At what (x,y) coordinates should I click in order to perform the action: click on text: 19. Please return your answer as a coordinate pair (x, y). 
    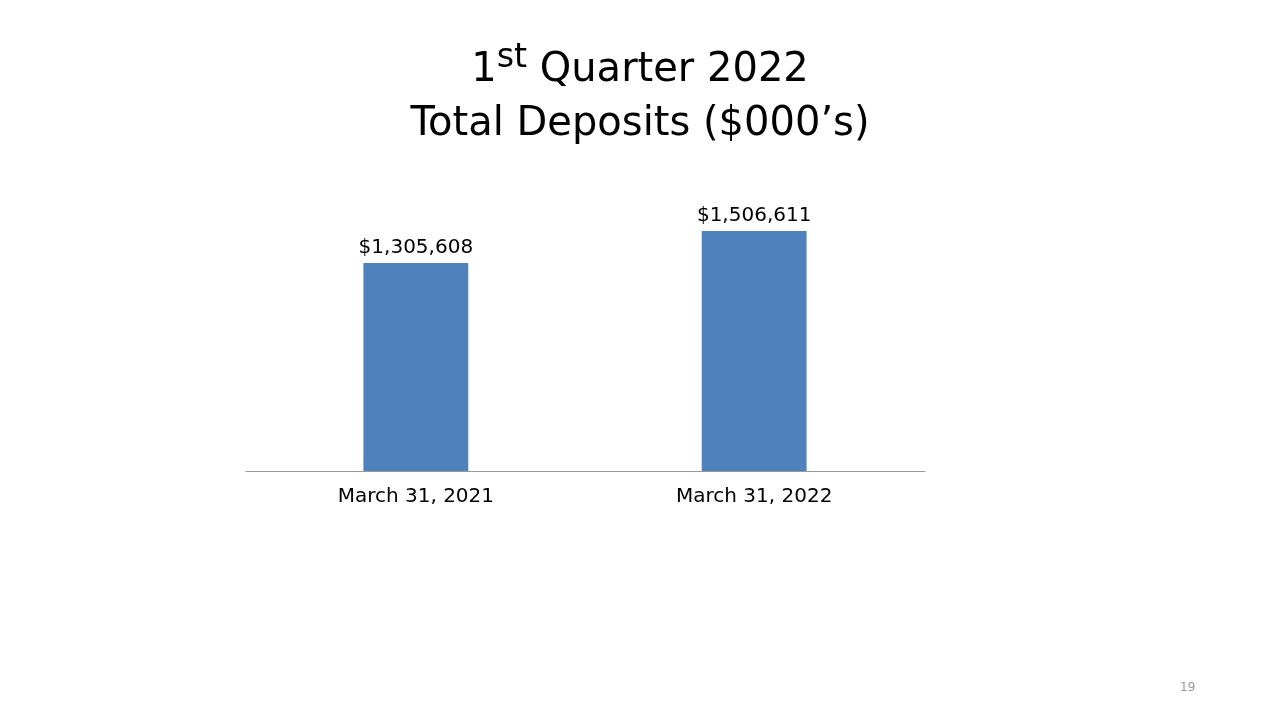
    Looking at the image, I should click on (1188, 687).